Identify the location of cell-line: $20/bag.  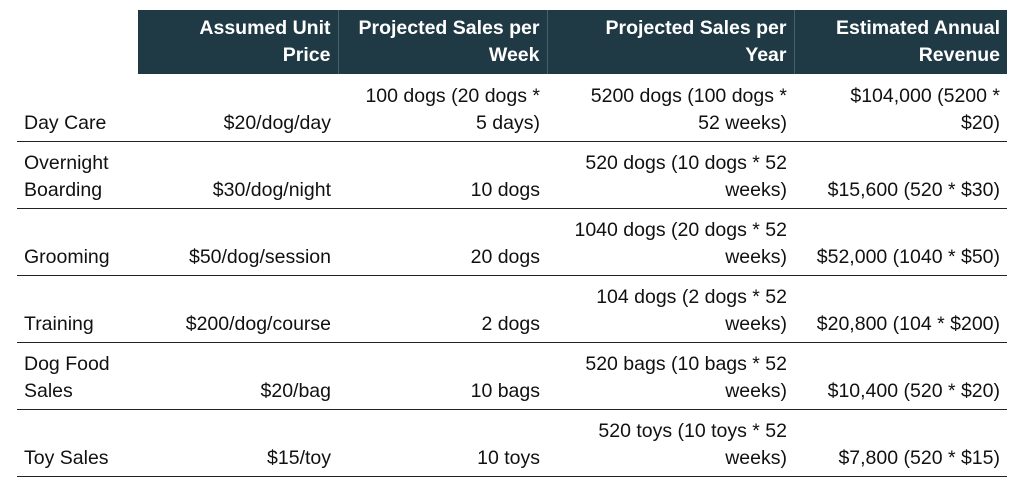
(296, 391).